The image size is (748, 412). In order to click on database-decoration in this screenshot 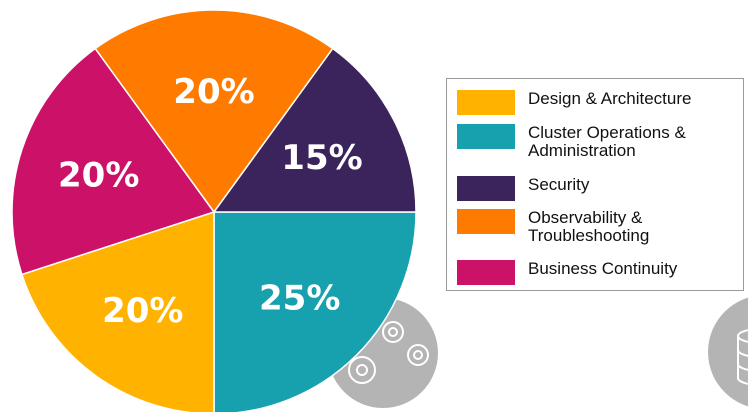, I will do `click(728, 352)`.